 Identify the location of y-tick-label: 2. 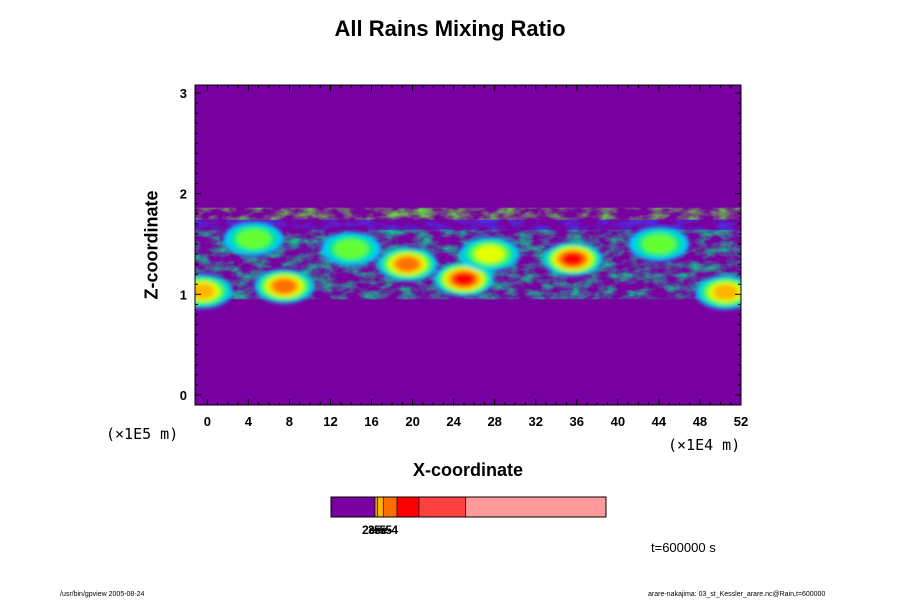
(183, 194).